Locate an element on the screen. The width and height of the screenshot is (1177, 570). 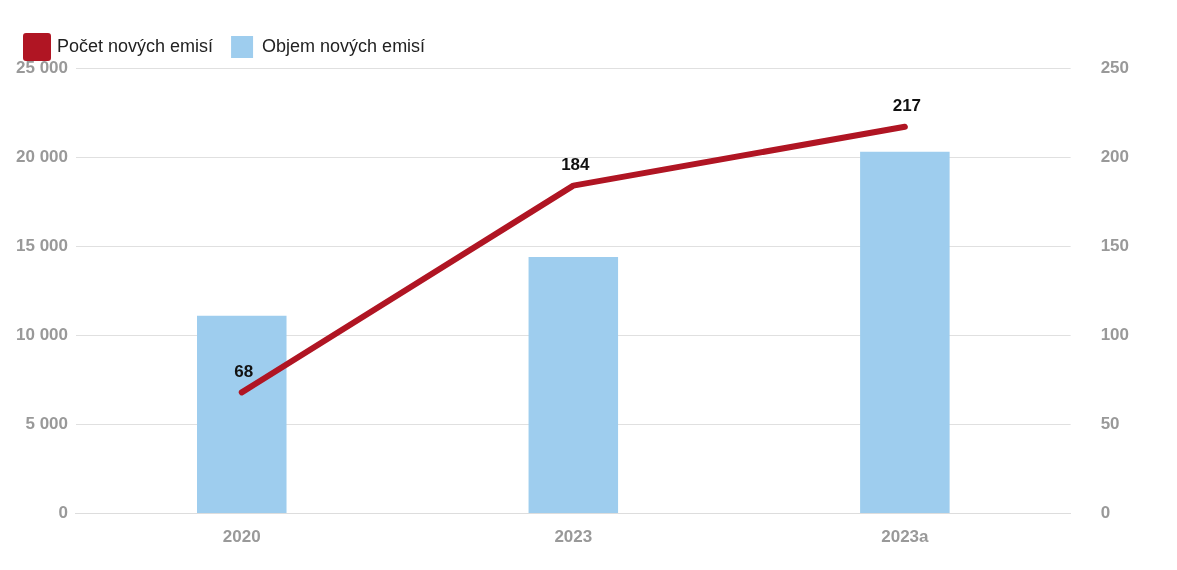
y2-tick-label: 100 is located at coordinates (1115, 335).